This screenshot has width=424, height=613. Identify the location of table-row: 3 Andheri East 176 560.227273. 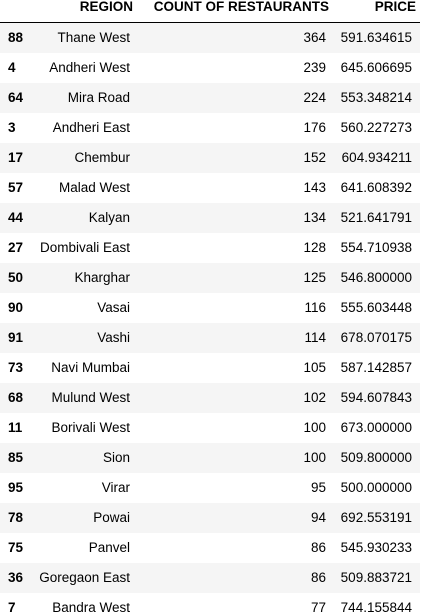
(210, 127).